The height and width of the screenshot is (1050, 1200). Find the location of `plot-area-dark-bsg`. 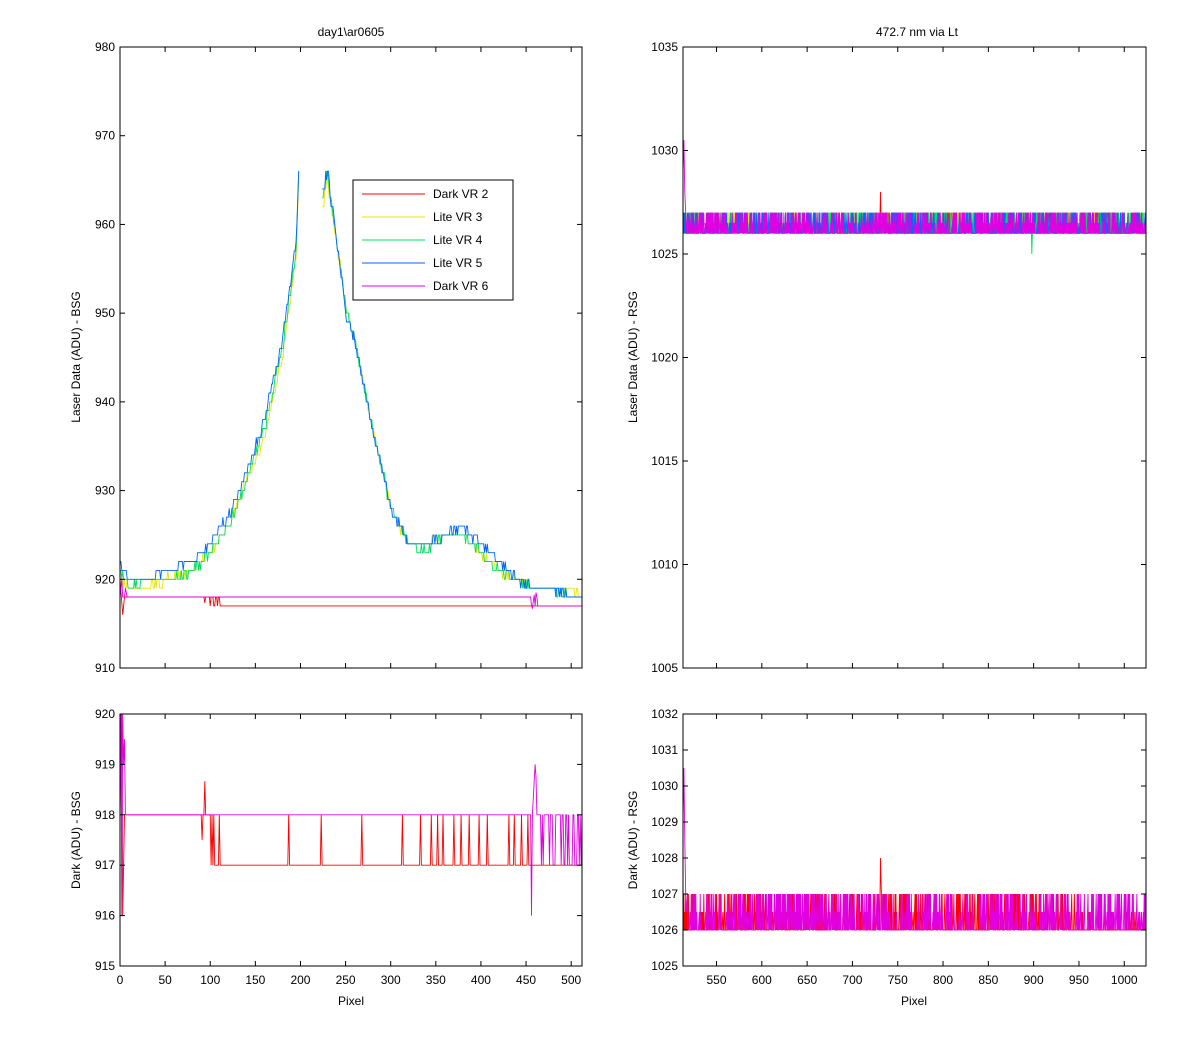

plot-area-dark-bsg is located at coordinates (351, 815).